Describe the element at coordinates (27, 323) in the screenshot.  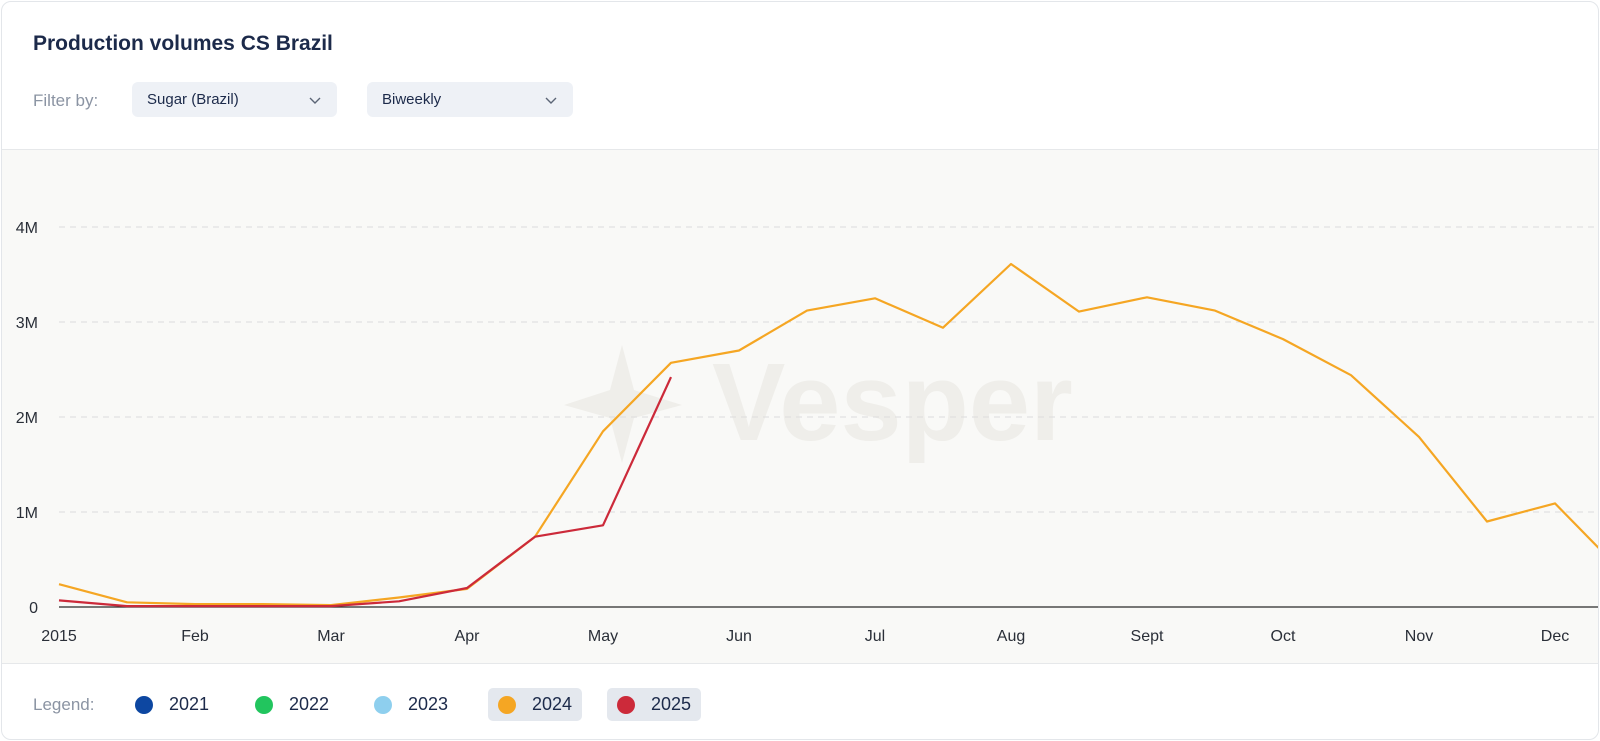
I see `y-tick-label: 3M` at that location.